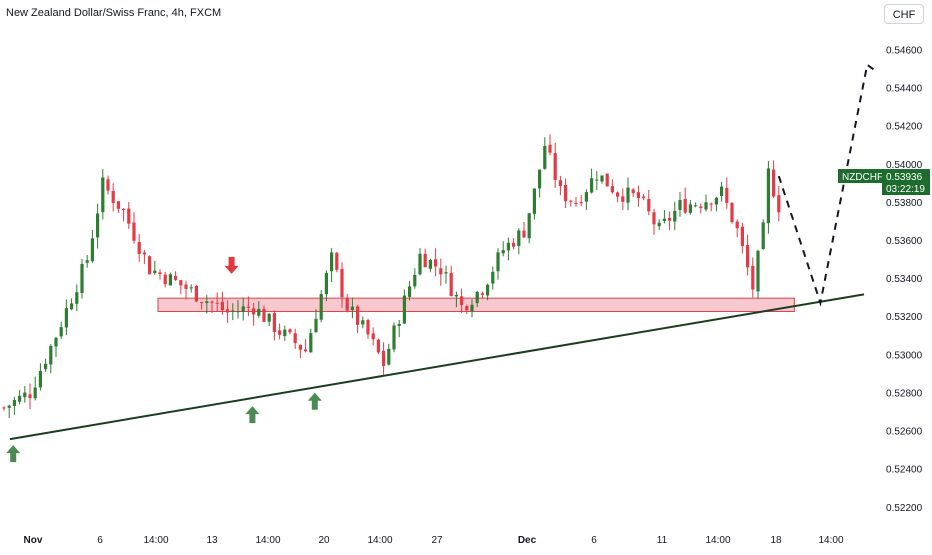  Describe the element at coordinates (379, 540) in the screenshot. I see `x-tick-label: 14:00` at that location.